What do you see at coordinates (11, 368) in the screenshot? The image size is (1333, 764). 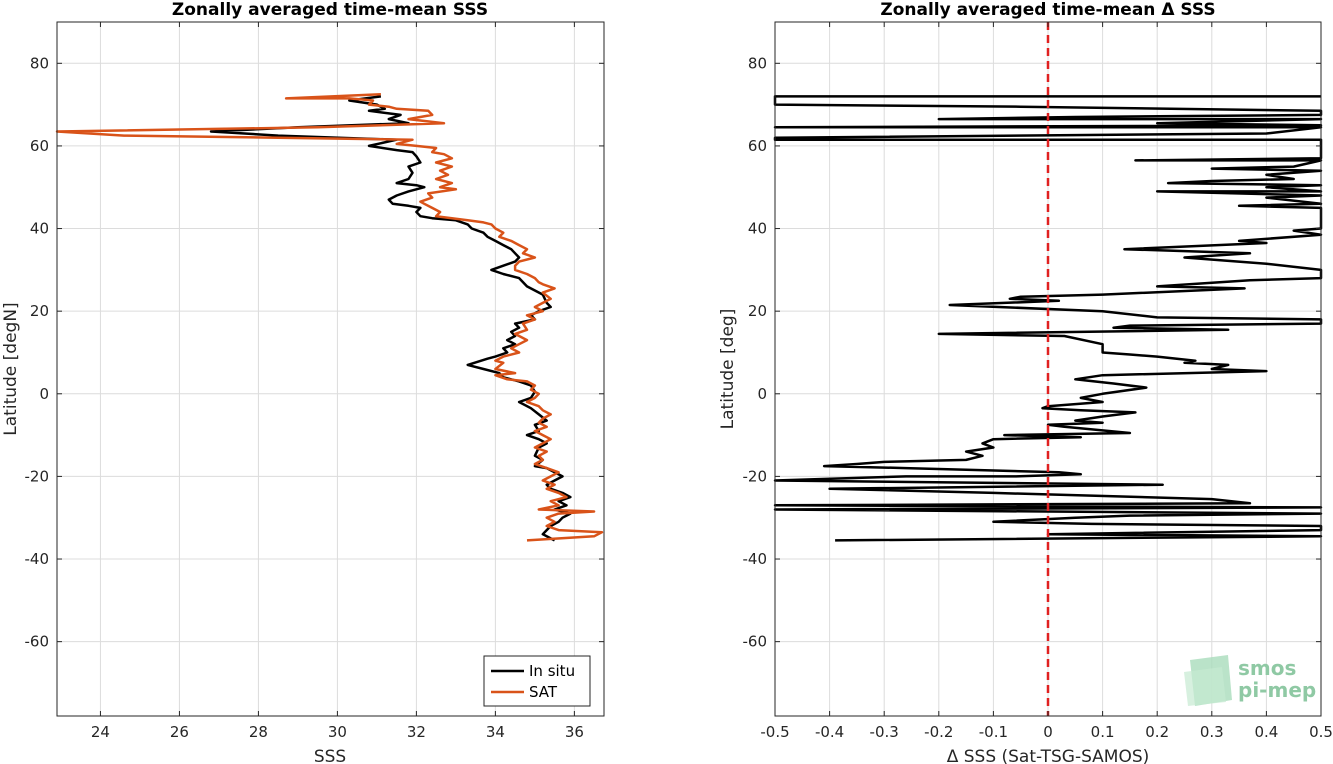 I see `ylabel-sss: Latitude [degN]` at bounding box center [11, 368].